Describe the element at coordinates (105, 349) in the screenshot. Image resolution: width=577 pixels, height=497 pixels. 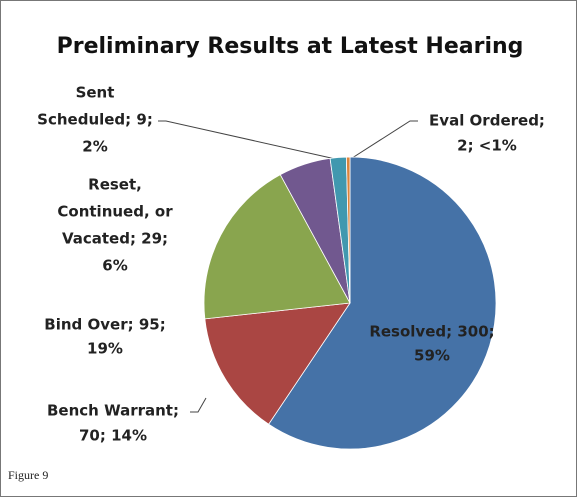
I see `data-label: 19%` at that location.